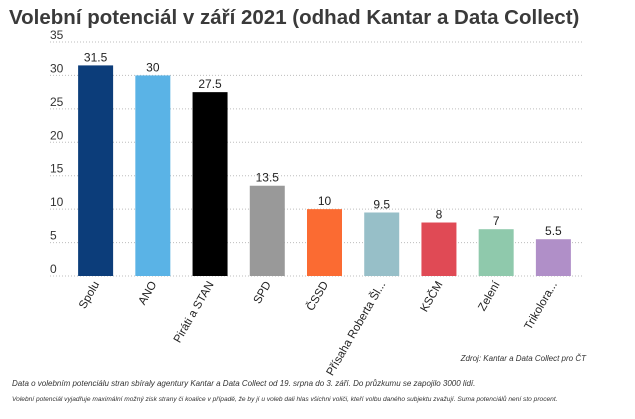 This screenshot has width=635, height=419. What do you see at coordinates (57, 68) in the screenshot?
I see `y-tick-label: 30` at bounding box center [57, 68].